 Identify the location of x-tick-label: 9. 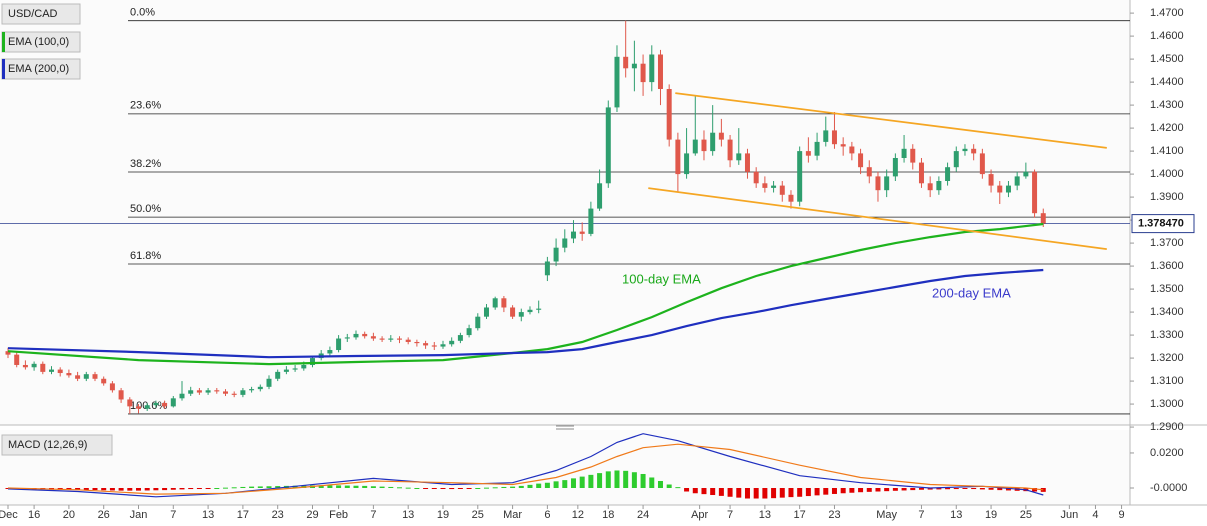
(1121, 515).